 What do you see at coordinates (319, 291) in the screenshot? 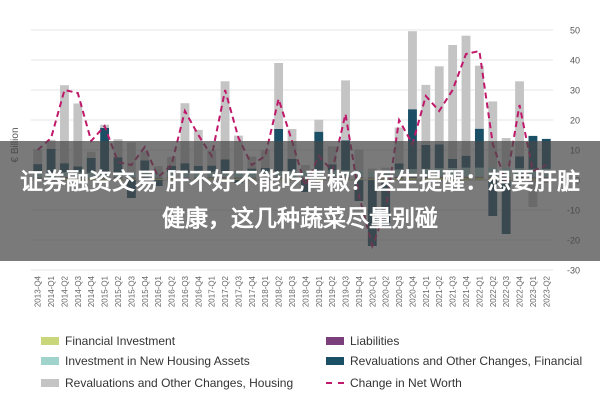
I see `x-tick-label: 2019-Q1` at bounding box center [319, 291].